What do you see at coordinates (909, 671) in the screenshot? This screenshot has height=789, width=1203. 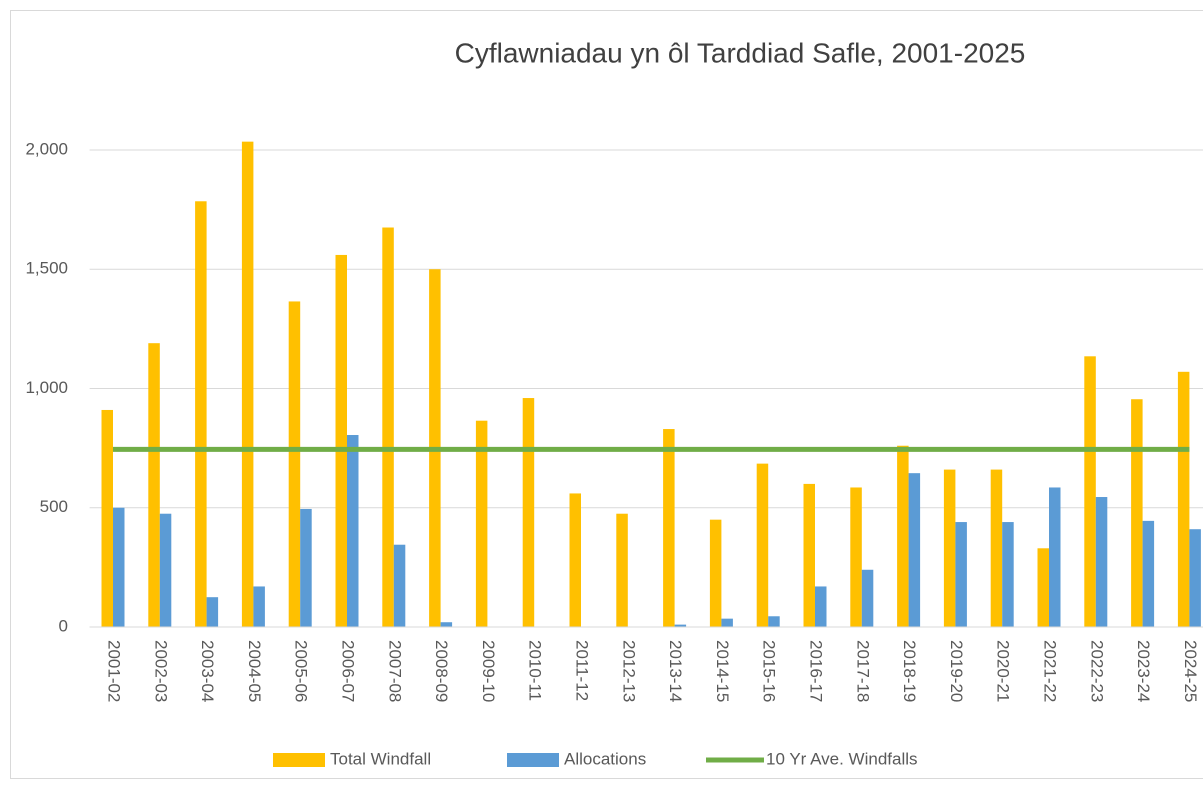 I see `x-tick-label: 2018-19` at bounding box center [909, 671].